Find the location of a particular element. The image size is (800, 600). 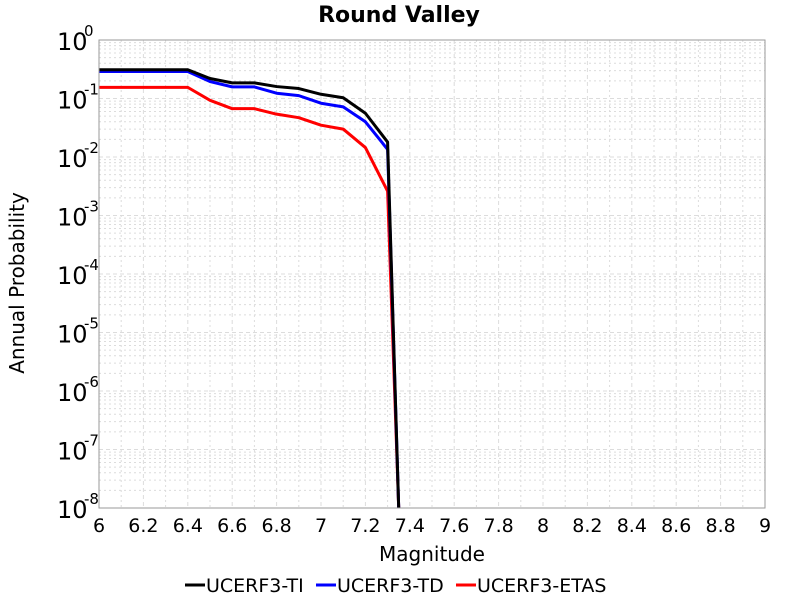

x-tick-label: 7.4 is located at coordinates (410, 526).